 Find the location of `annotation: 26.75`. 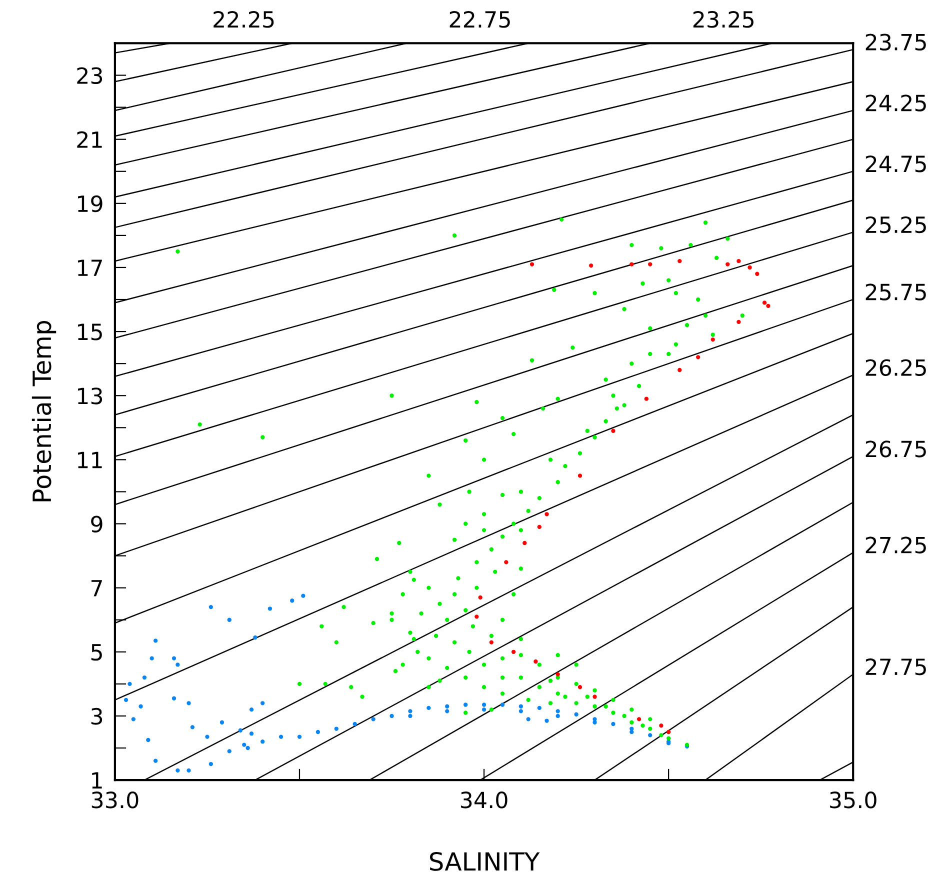

annotation: 26.75 is located at coordinates (896, 449).